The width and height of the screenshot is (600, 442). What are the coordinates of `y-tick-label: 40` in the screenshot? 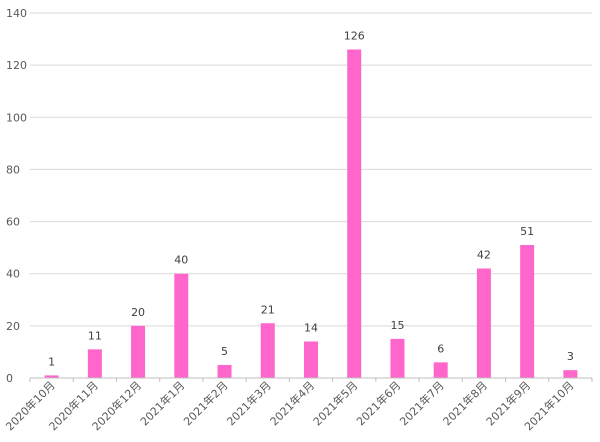 It's located at (13, 274).